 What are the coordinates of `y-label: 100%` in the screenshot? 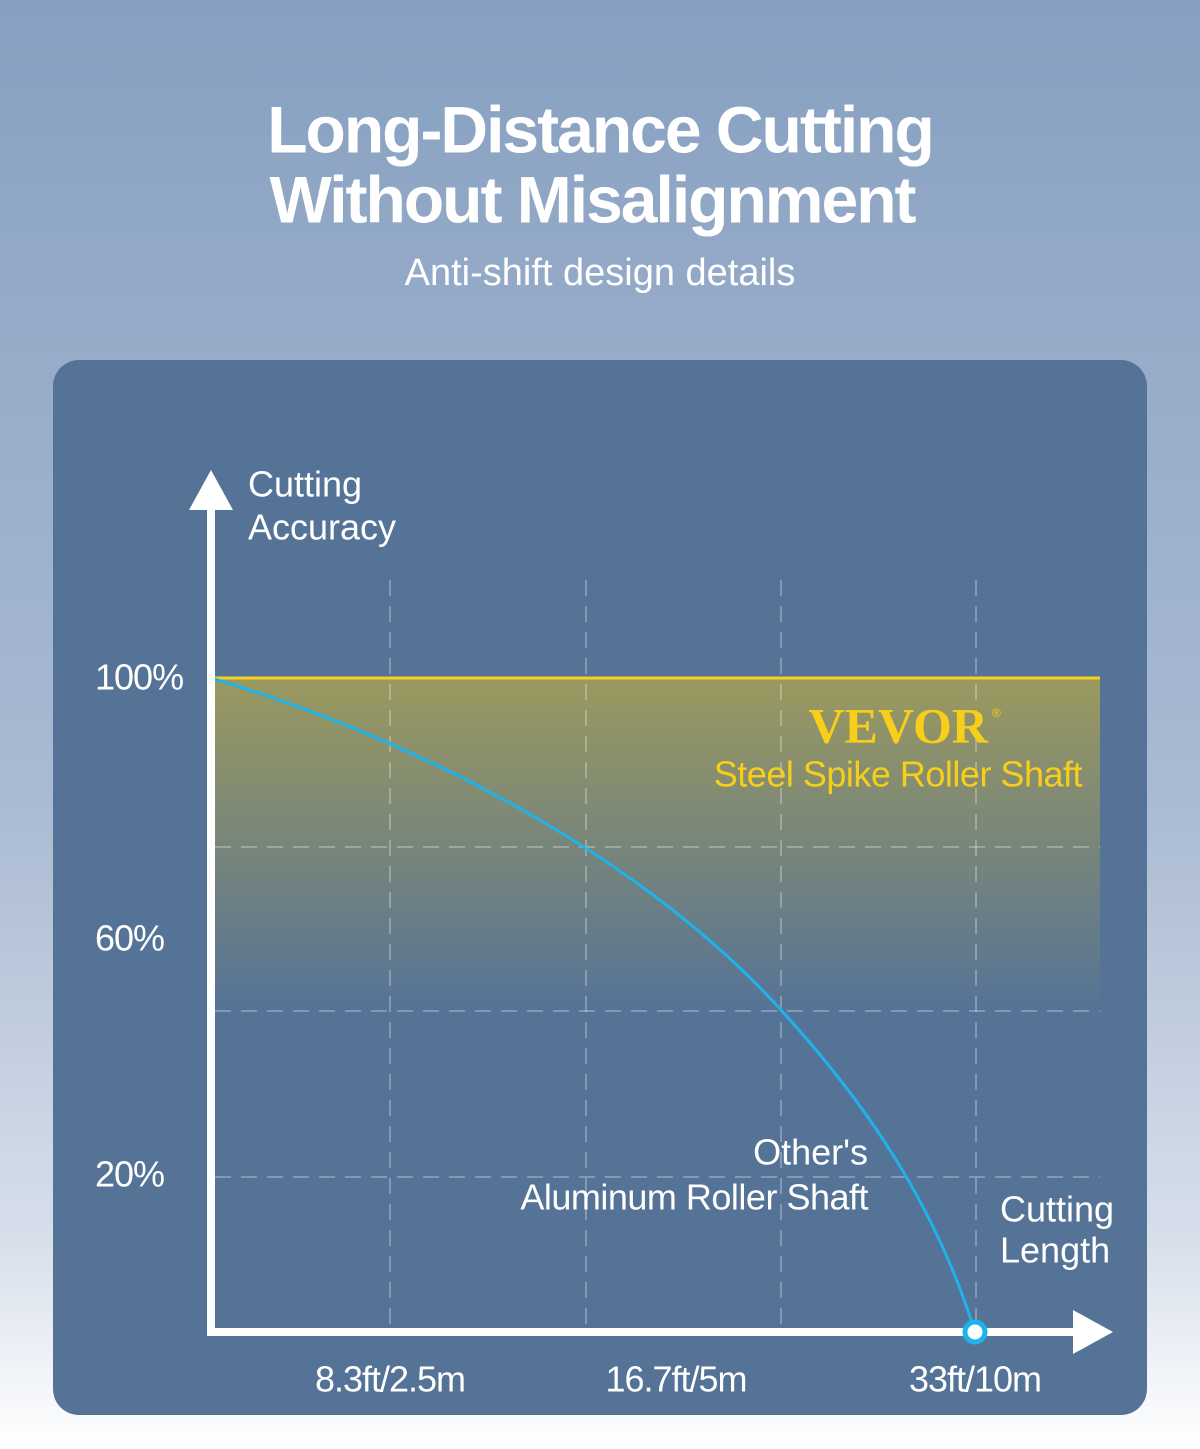 It's located at (139, 677).